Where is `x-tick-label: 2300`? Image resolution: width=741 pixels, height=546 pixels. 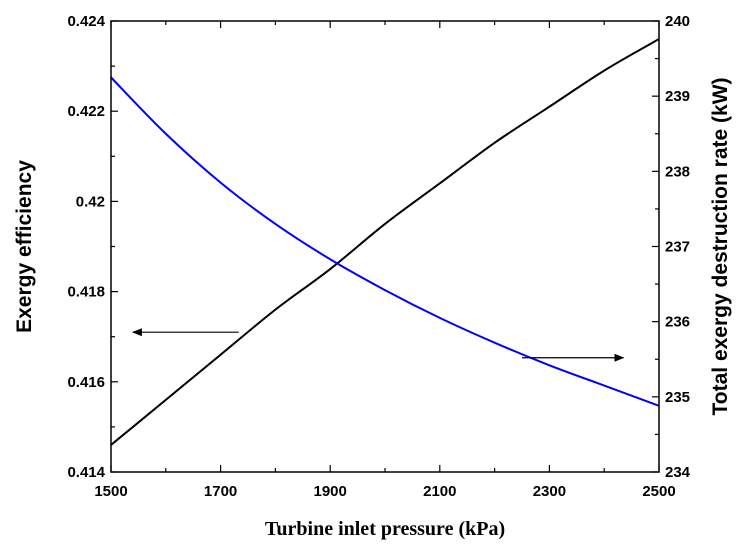
x-tick-label: 2300 is located at coordinates (549, 491).